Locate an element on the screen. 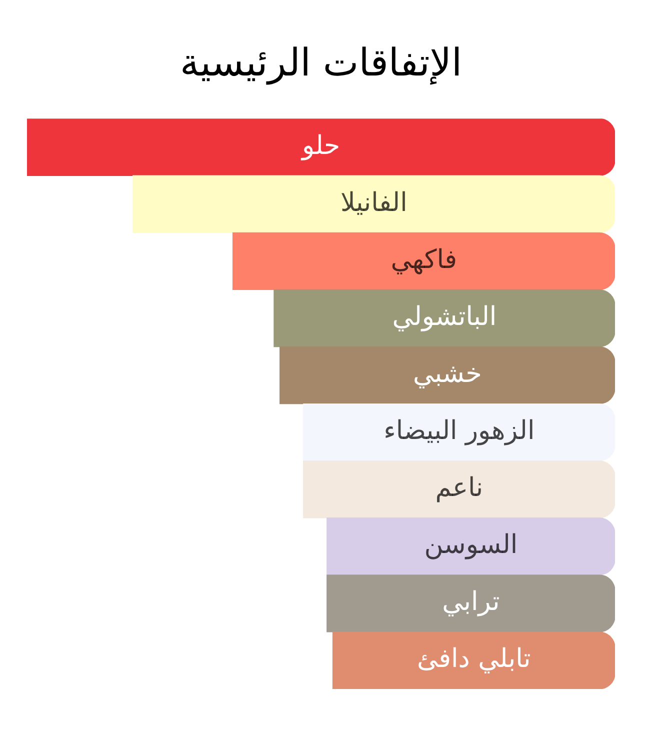  y-tick-label: فاكهي is located at coordinates (424, 259).